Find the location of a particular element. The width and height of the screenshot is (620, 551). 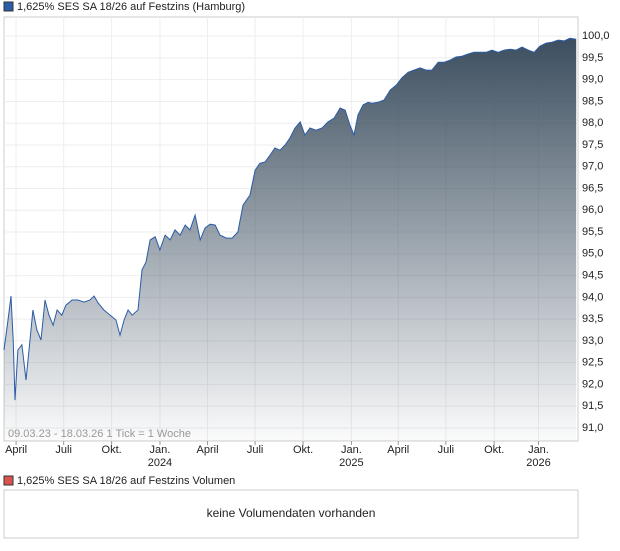

y-tick-label: 93,5 is located at coordinates (592, 319).